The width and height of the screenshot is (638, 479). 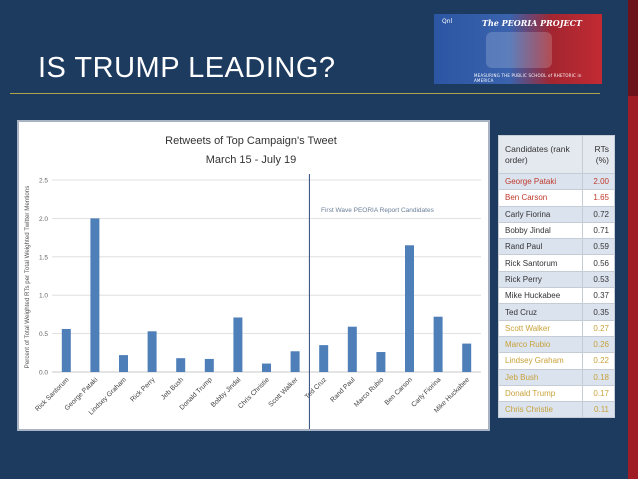 I want to click on rank-table-header-row: Candidates (rank order) RTs (%), so click(x=557, y=154).